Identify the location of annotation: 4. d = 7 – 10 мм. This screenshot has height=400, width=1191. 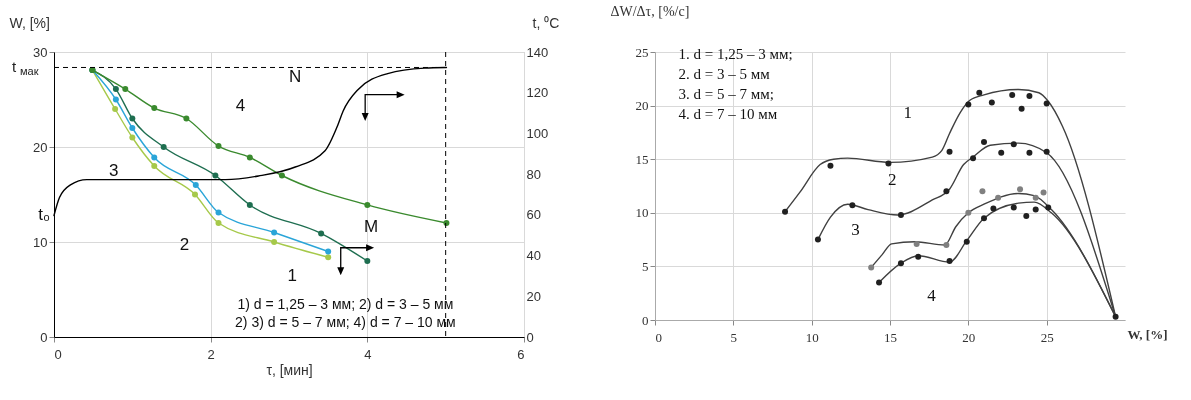
(728, 114).